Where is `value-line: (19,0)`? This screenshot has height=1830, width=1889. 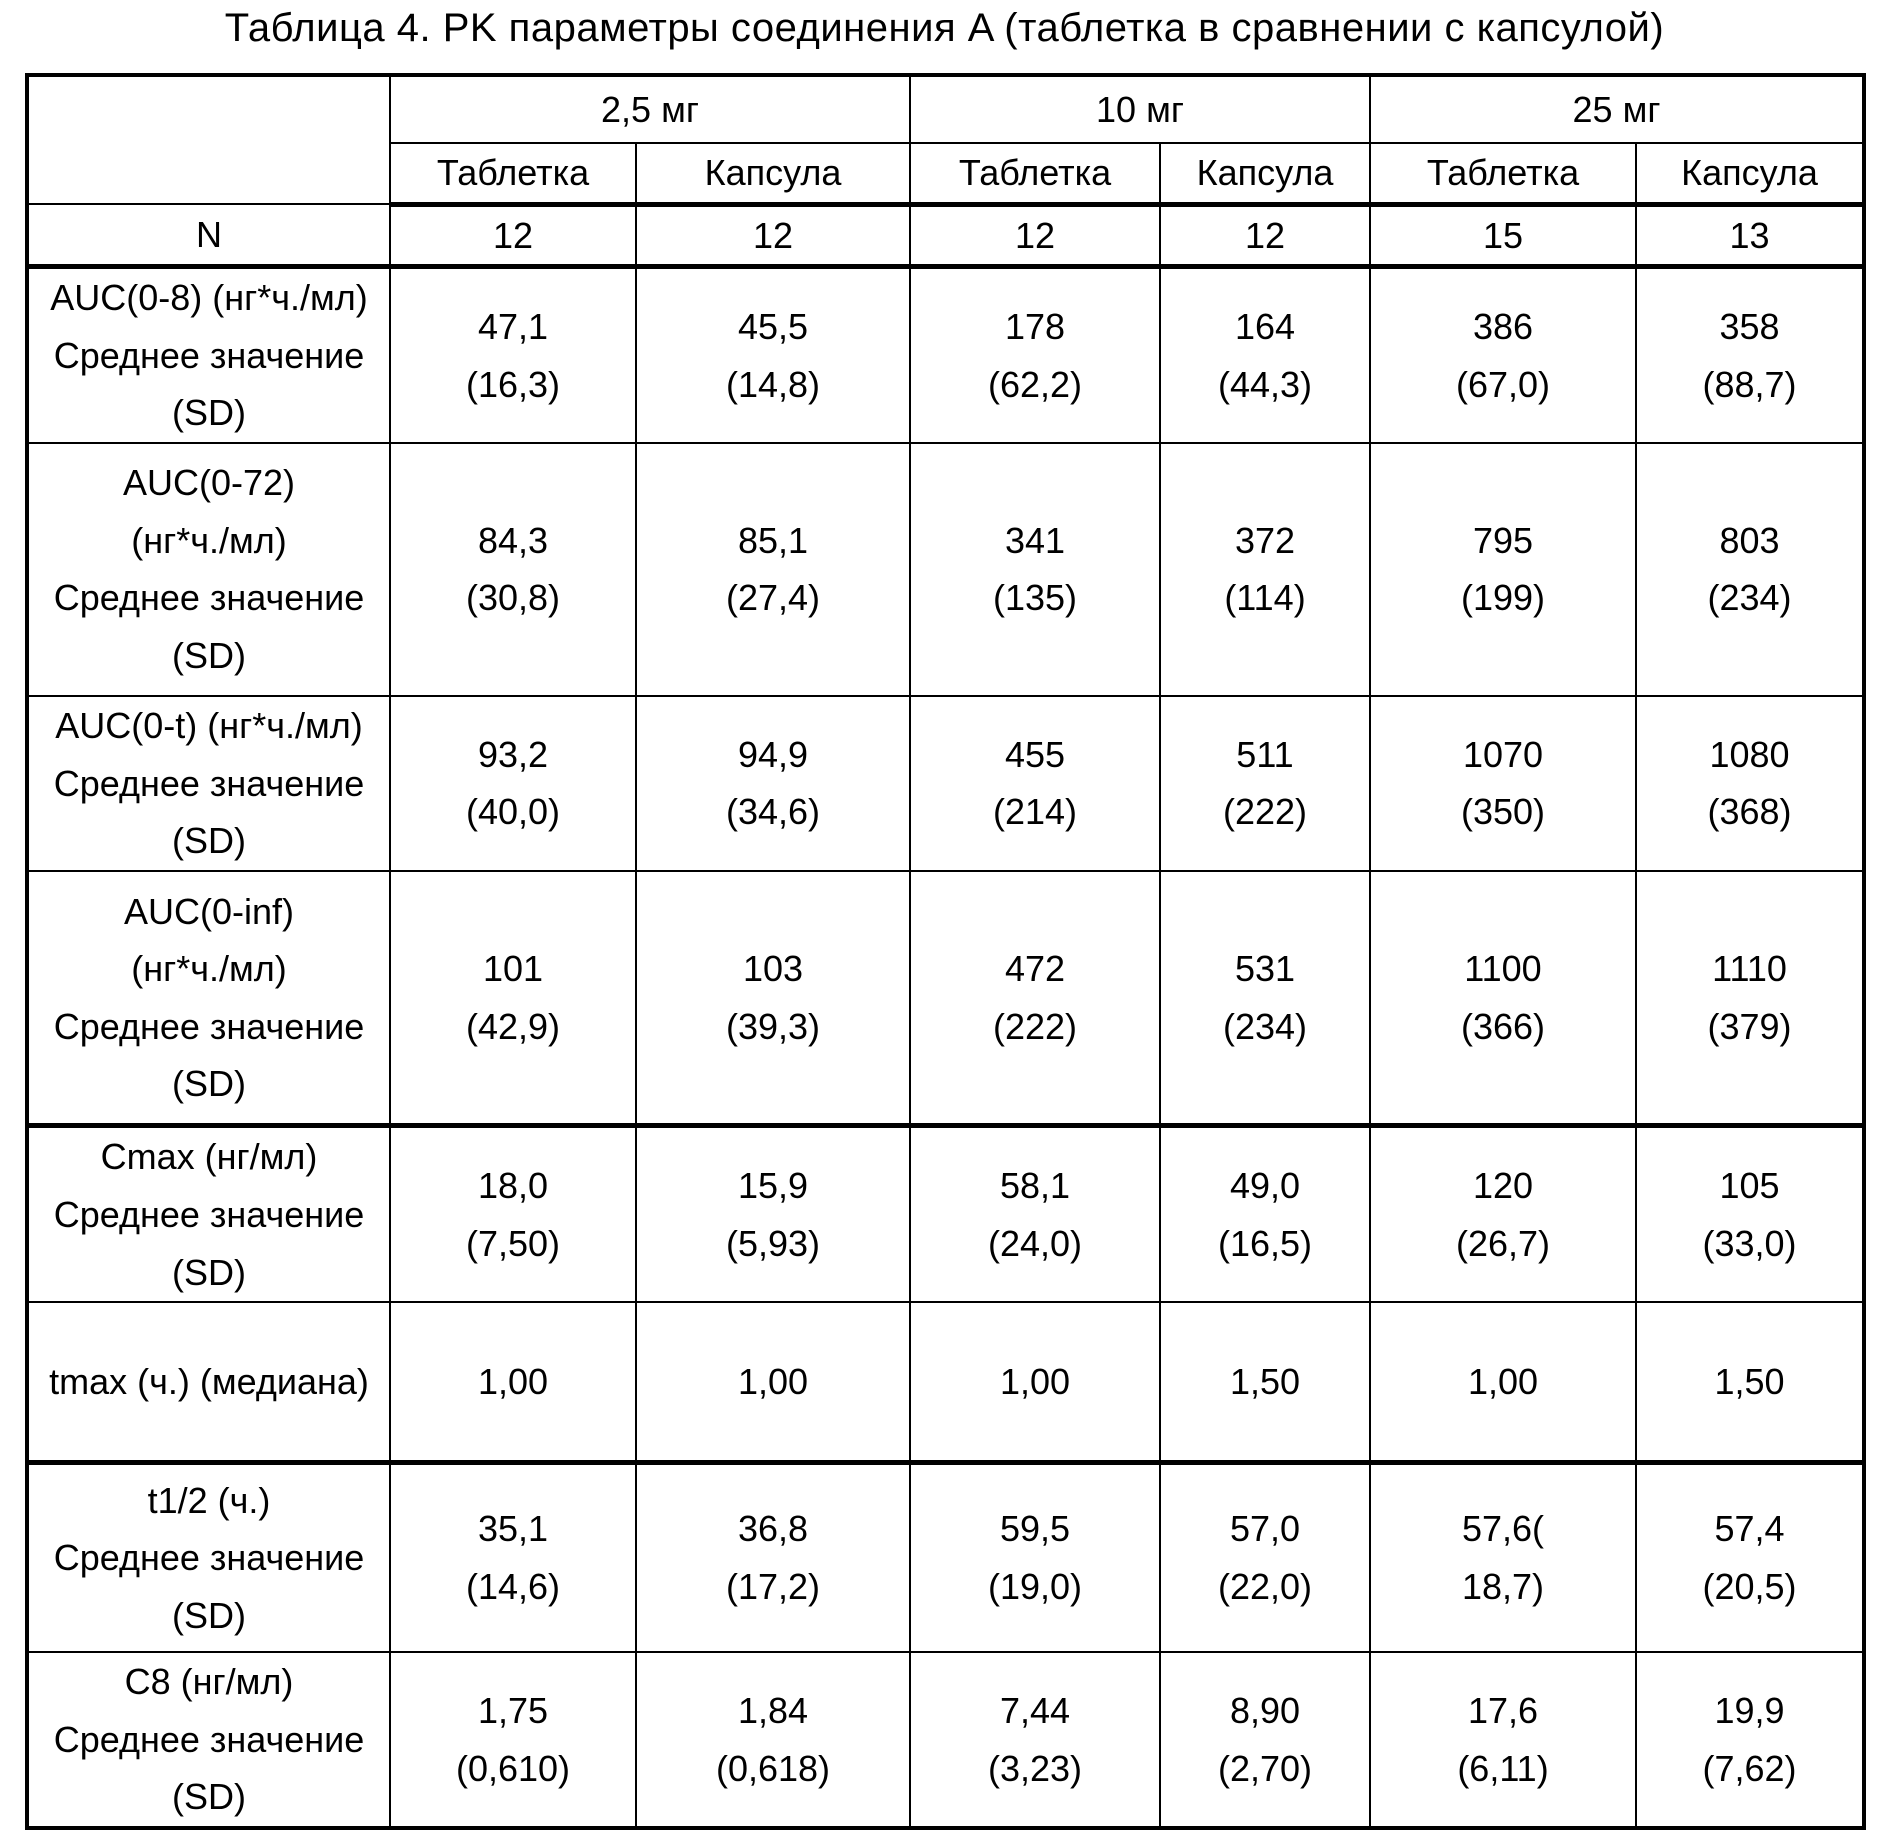
value-line: (19,0) is located at coordinates (1035, 1586).